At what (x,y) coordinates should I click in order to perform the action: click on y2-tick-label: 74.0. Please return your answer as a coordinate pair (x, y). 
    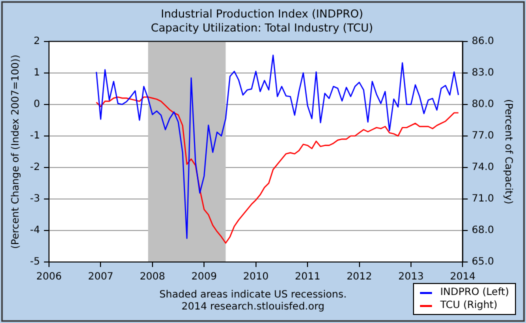
    Looking at the image, I should click on (483, 168).